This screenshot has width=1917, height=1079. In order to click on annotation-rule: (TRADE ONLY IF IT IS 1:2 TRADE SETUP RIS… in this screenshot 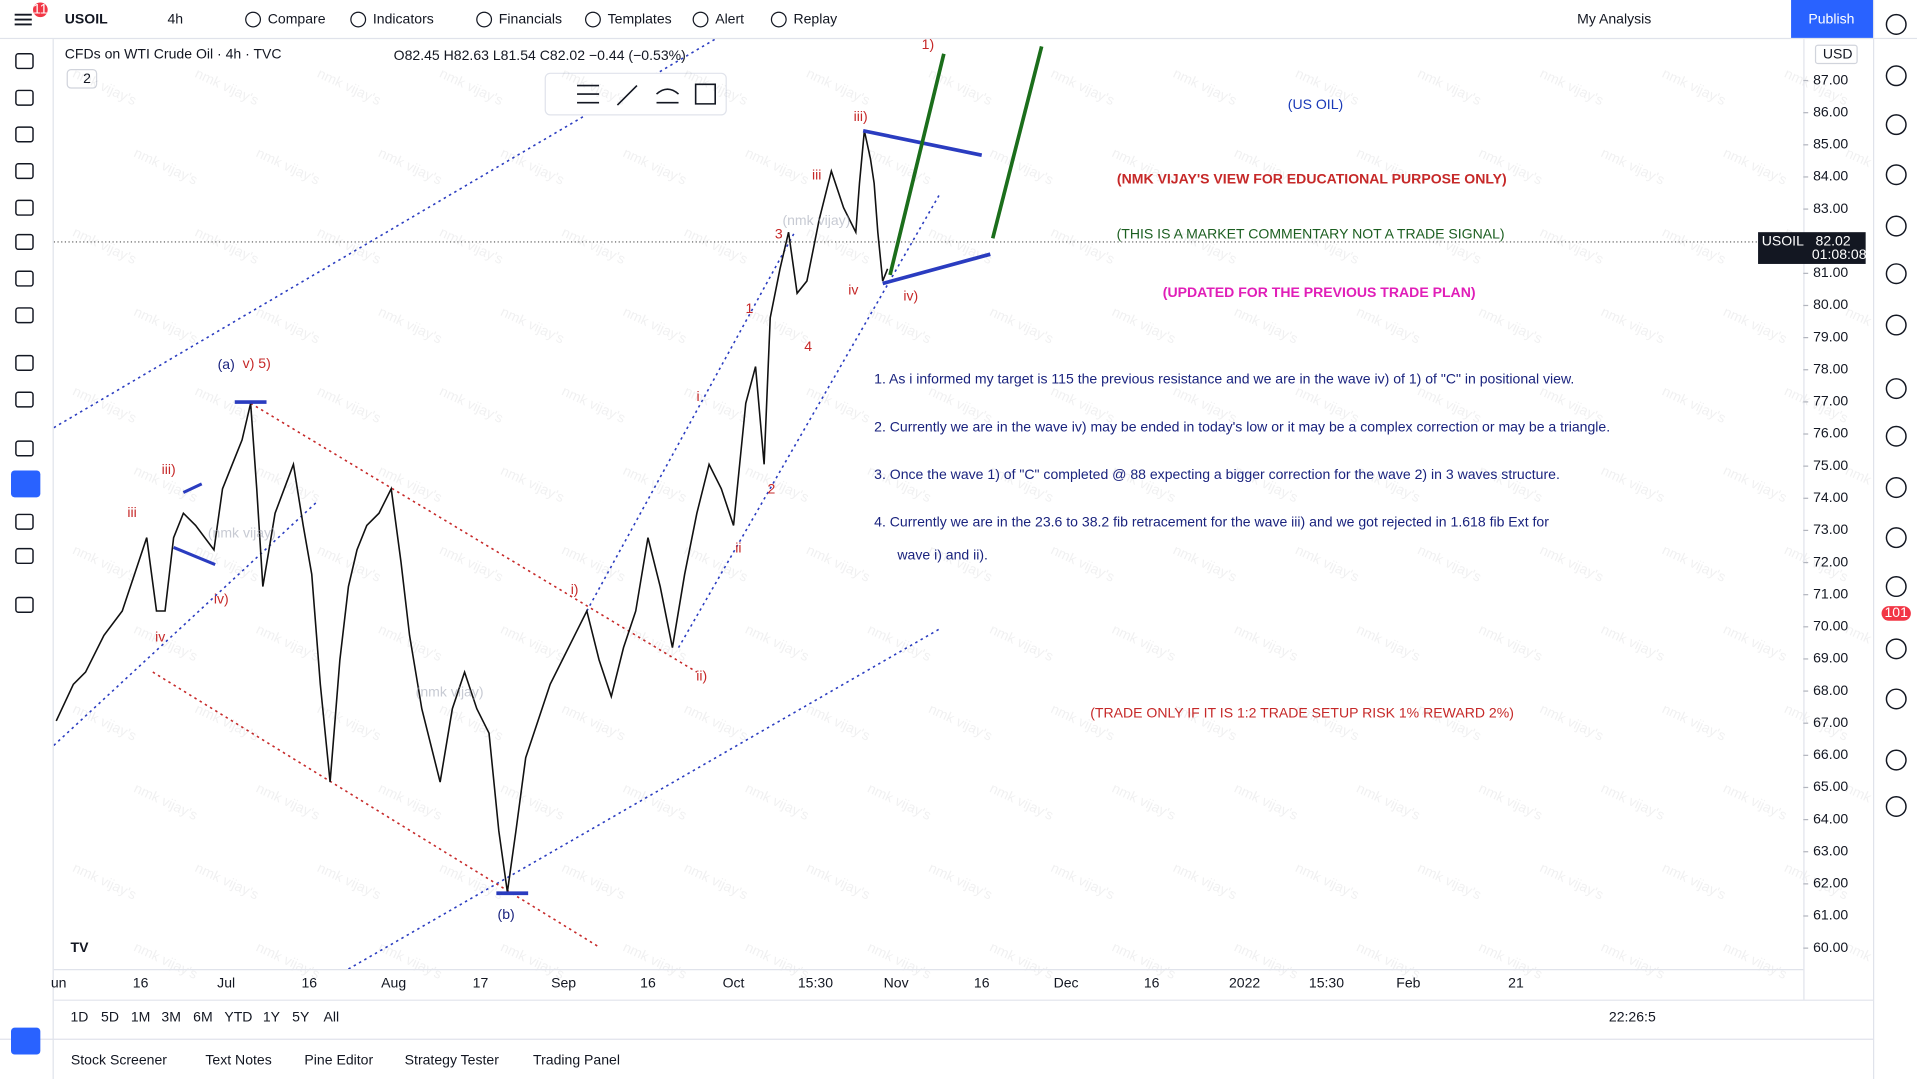, I will do `click(1302, 712)`.